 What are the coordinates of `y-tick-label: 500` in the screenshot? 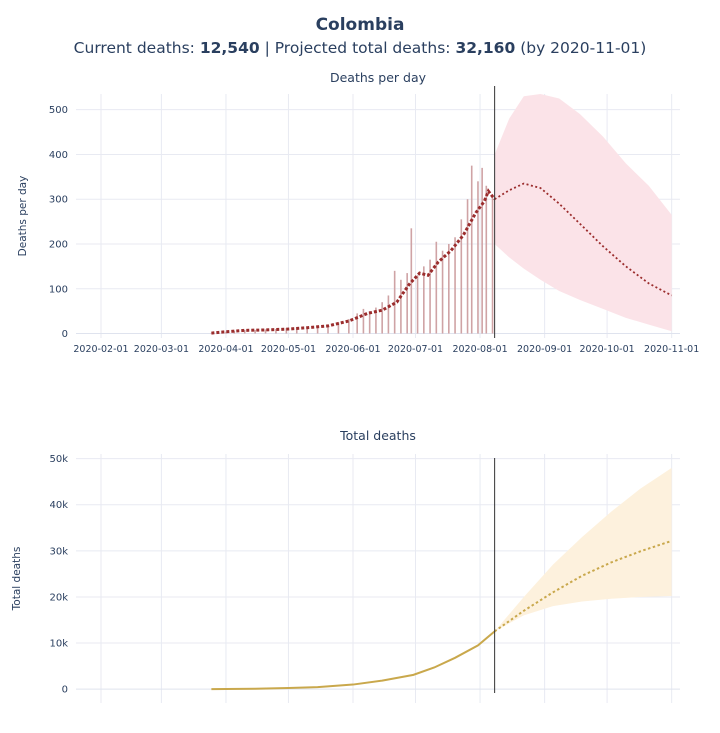 It's located at (58, 110).